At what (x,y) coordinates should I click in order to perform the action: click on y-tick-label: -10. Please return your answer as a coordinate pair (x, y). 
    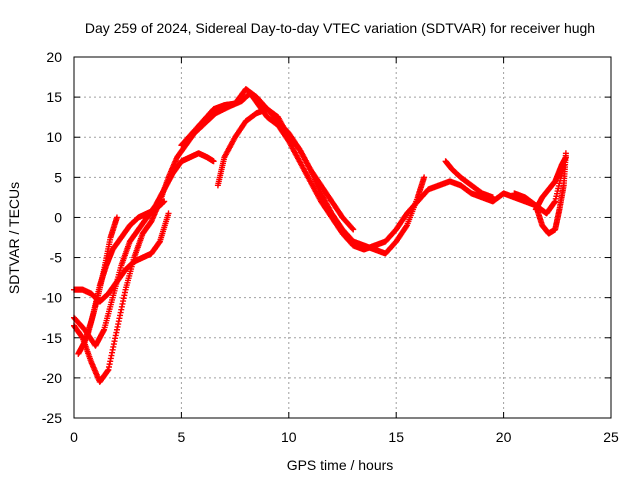
    Looking at the image, I should click on (52, 298).